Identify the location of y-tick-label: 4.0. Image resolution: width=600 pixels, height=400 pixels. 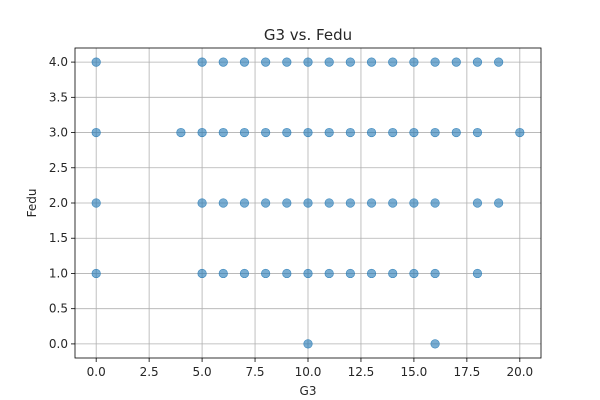
(58, 62).